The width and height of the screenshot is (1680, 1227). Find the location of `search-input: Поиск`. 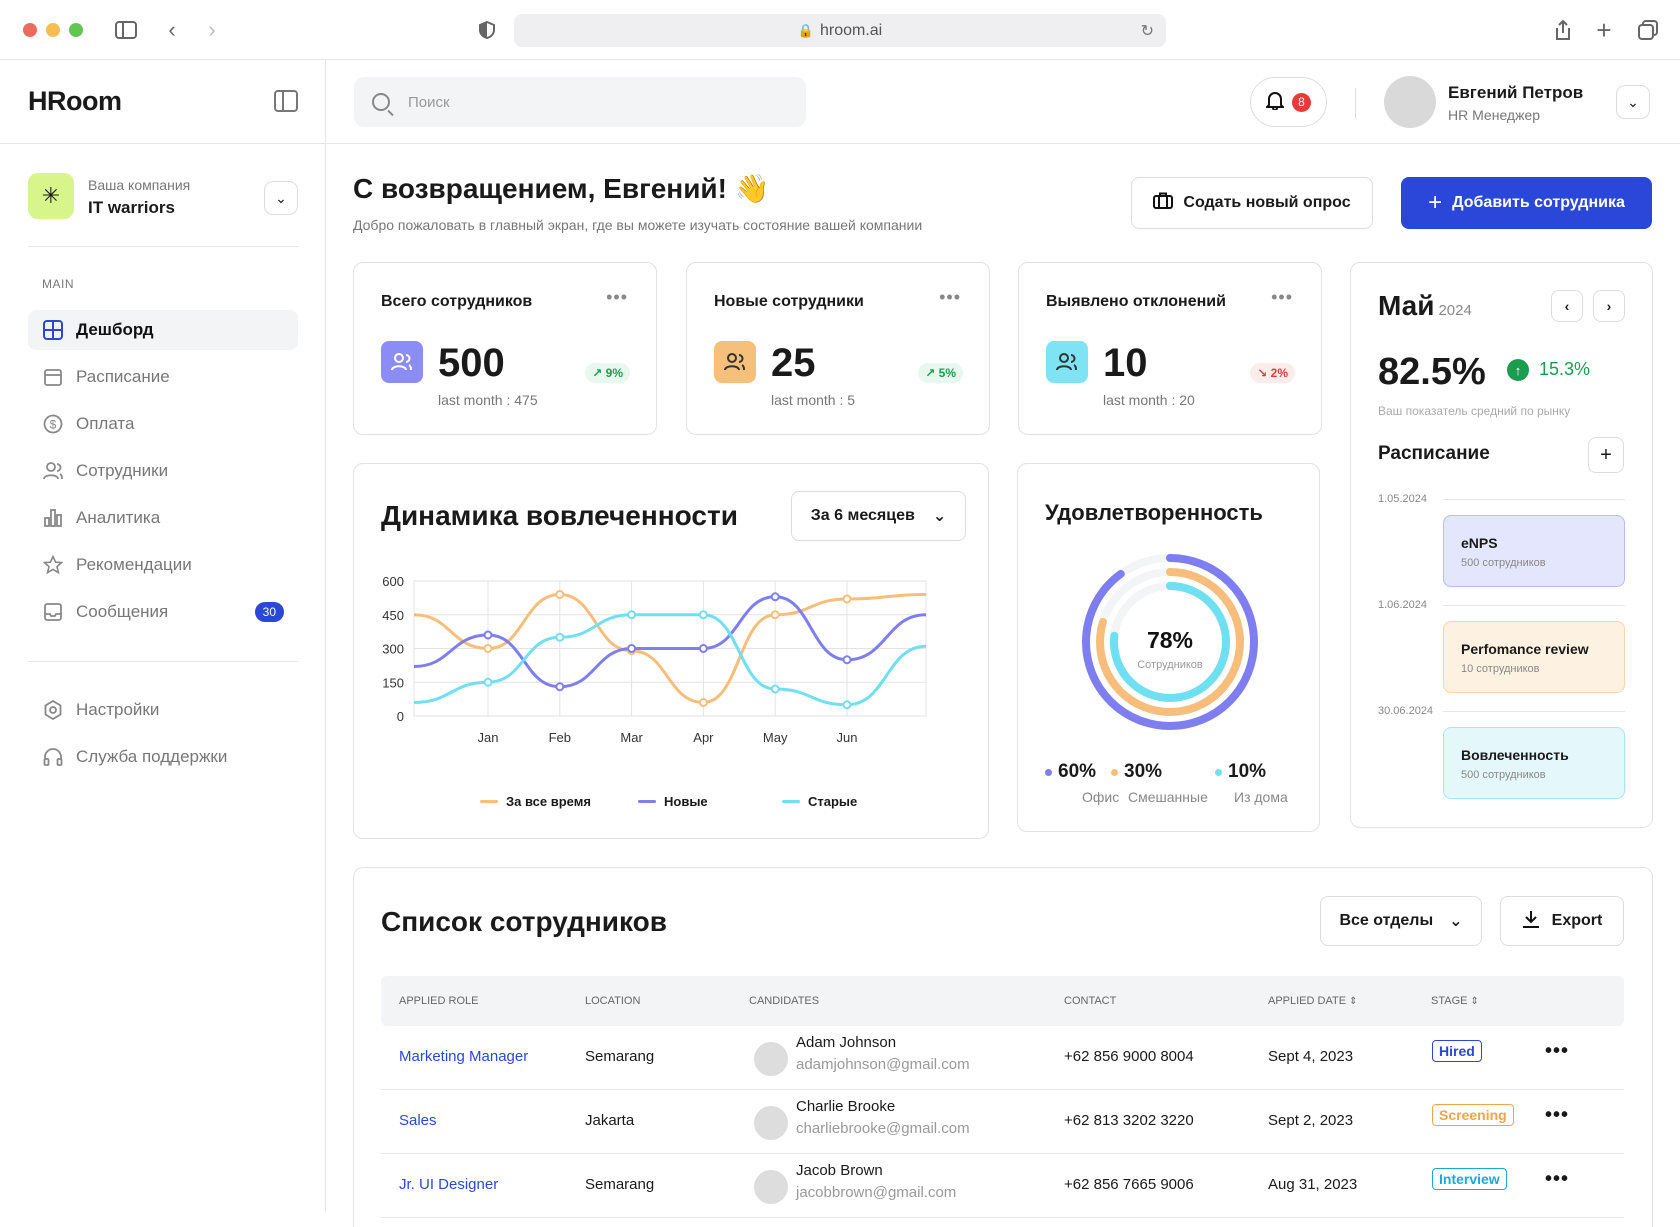

search-input: Поиск is located at coordinates (580, 102).